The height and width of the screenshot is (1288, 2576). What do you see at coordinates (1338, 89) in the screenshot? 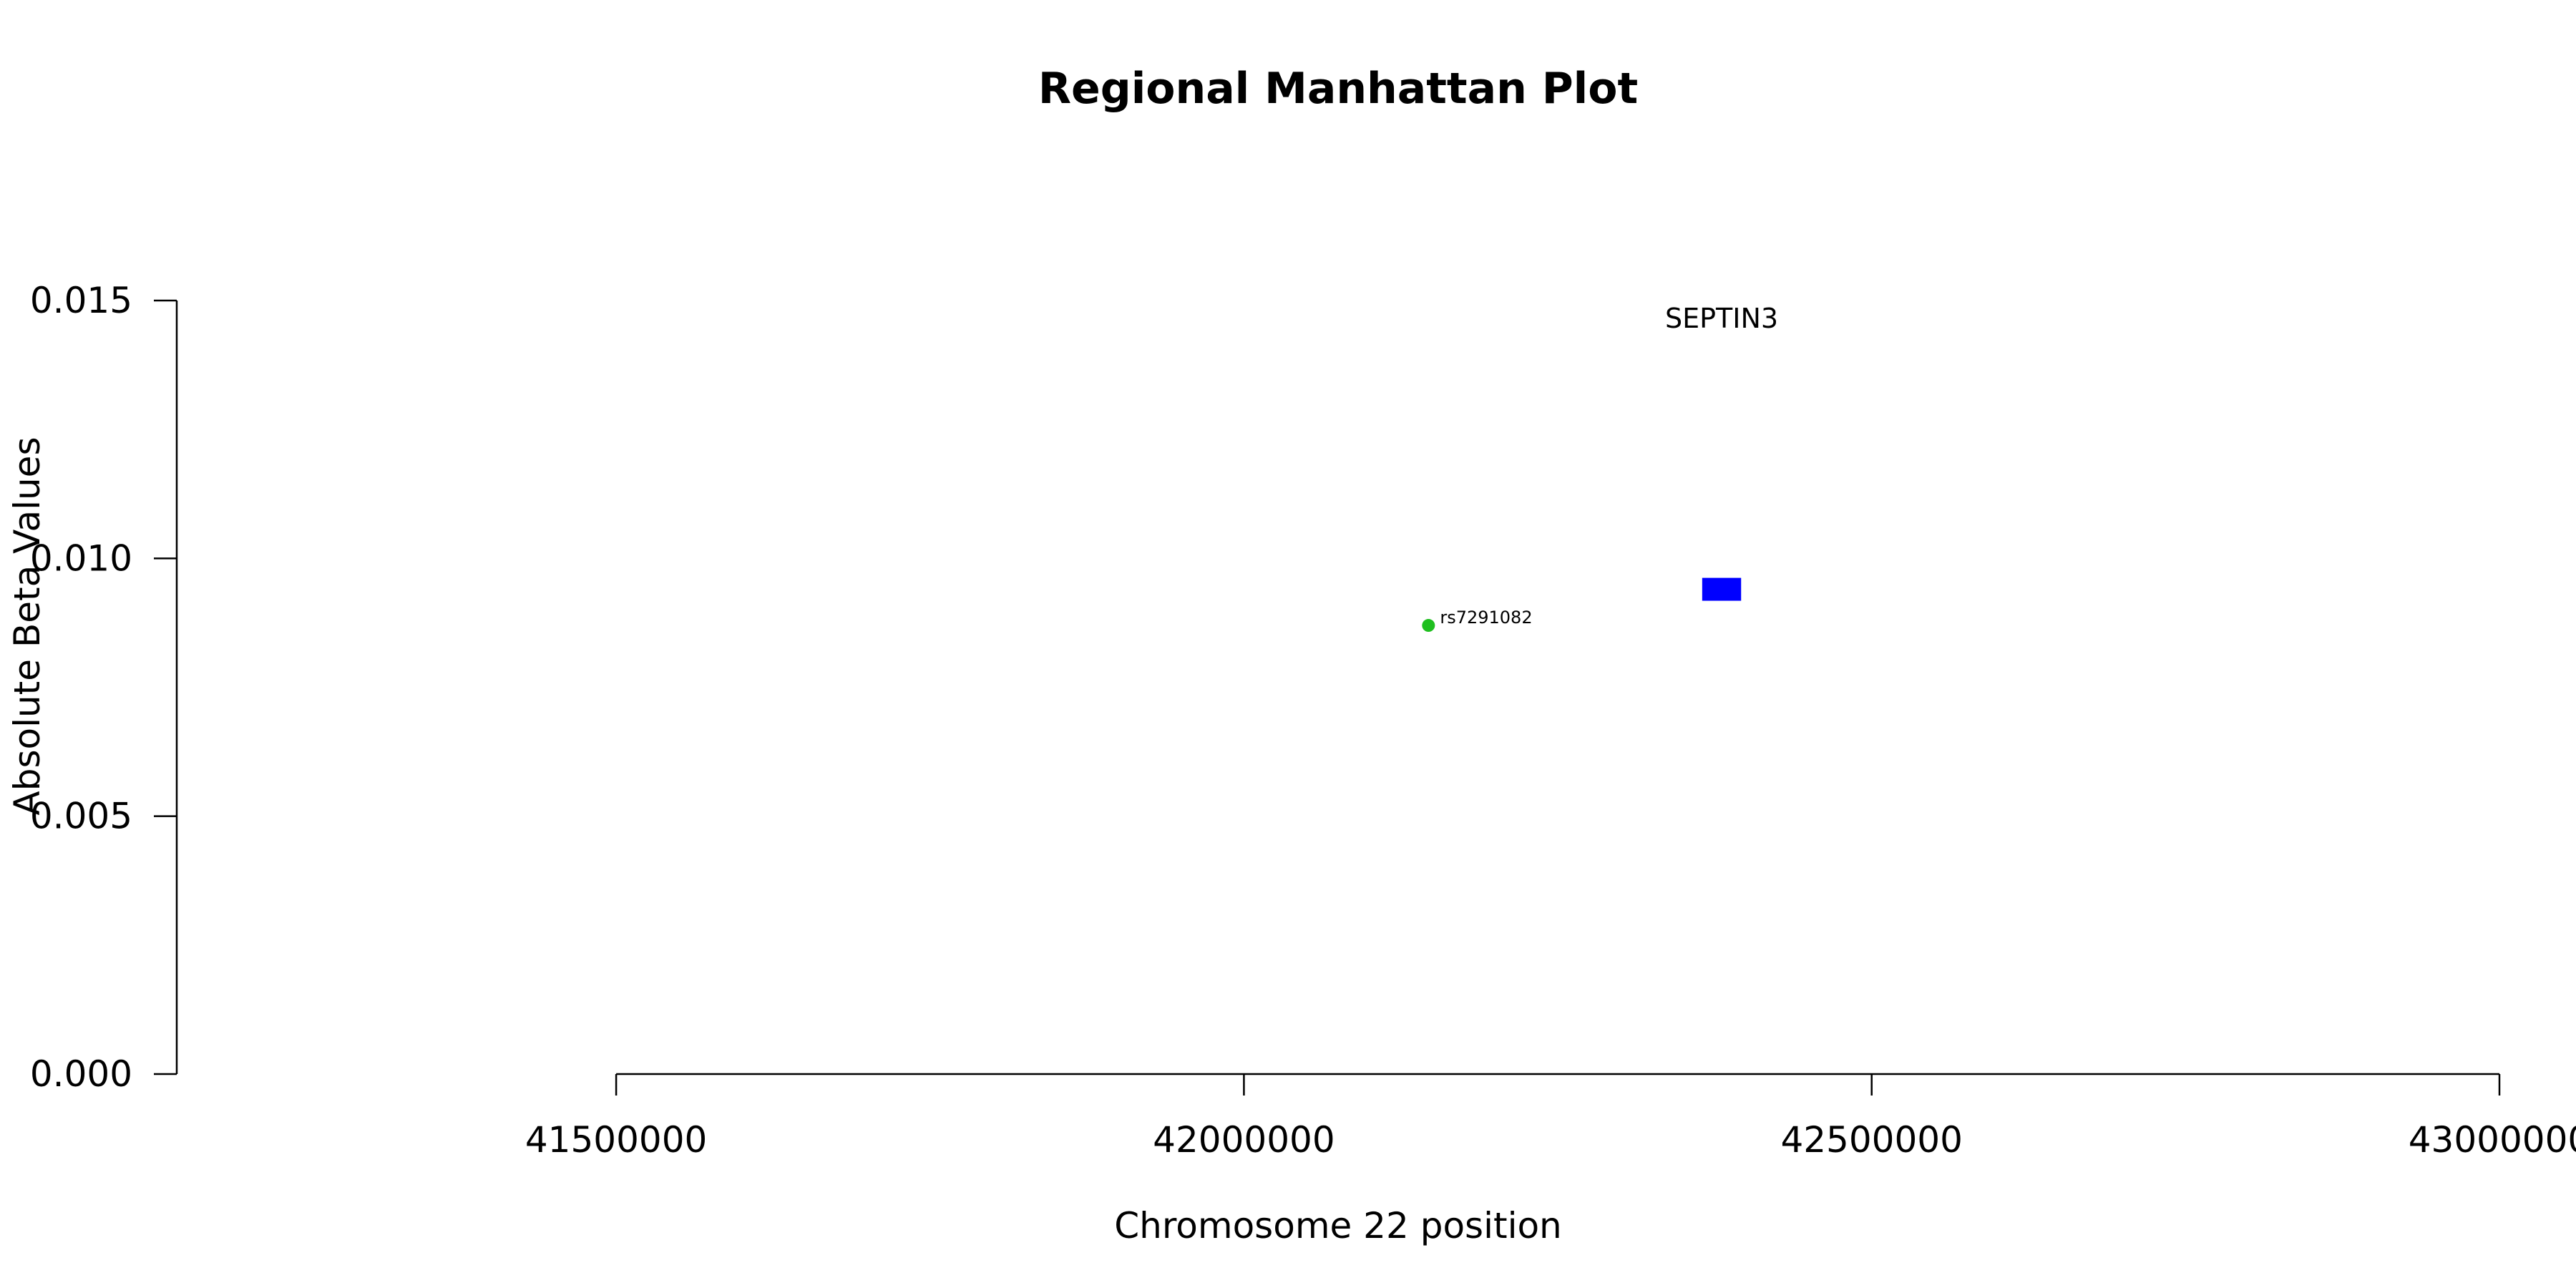
I see `chart-title: Regional Manhattan Plot` at bounding box center [1338, 89].